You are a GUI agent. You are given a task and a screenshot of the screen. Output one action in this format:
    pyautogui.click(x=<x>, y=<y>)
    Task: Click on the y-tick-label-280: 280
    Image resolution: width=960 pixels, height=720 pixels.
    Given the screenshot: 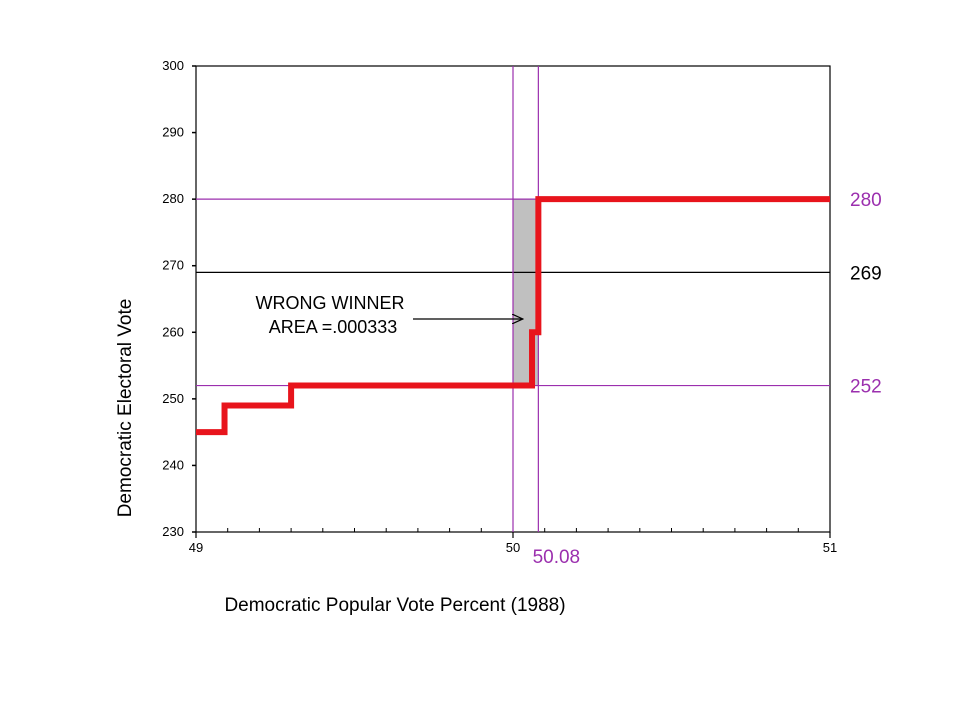 What is the action you would take?
    pyautogui.click(x=173, y=198)
    